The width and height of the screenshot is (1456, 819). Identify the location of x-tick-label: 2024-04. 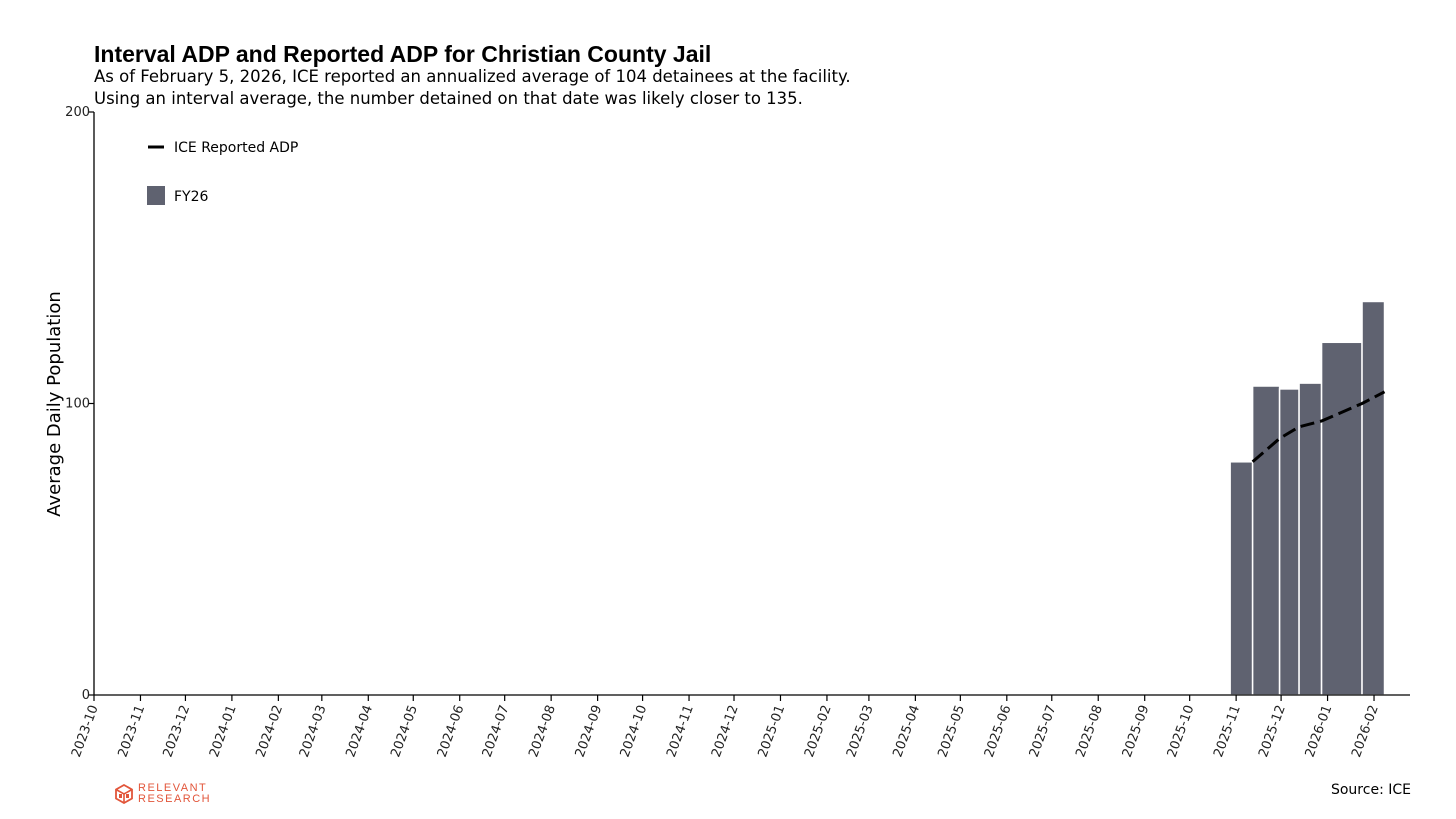
(359, 731).